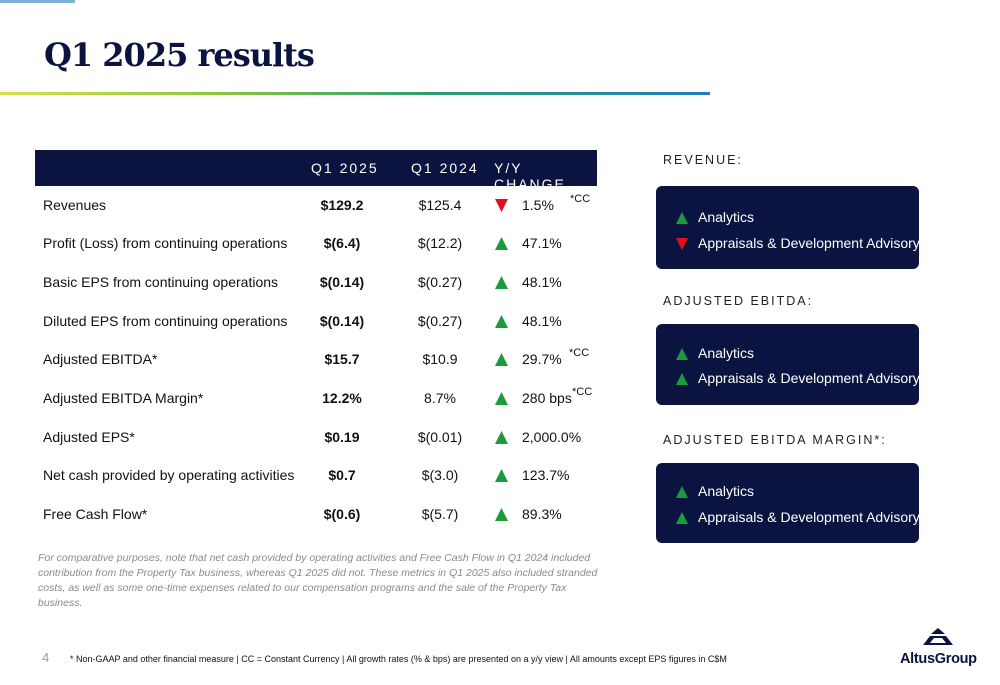 The height and width of the screenshot is (685, 1000). What do you see at coordinates (546, 475) in the screenshot?
I see `yy-change-value: 123.7%` at bounding box center [546, 475].